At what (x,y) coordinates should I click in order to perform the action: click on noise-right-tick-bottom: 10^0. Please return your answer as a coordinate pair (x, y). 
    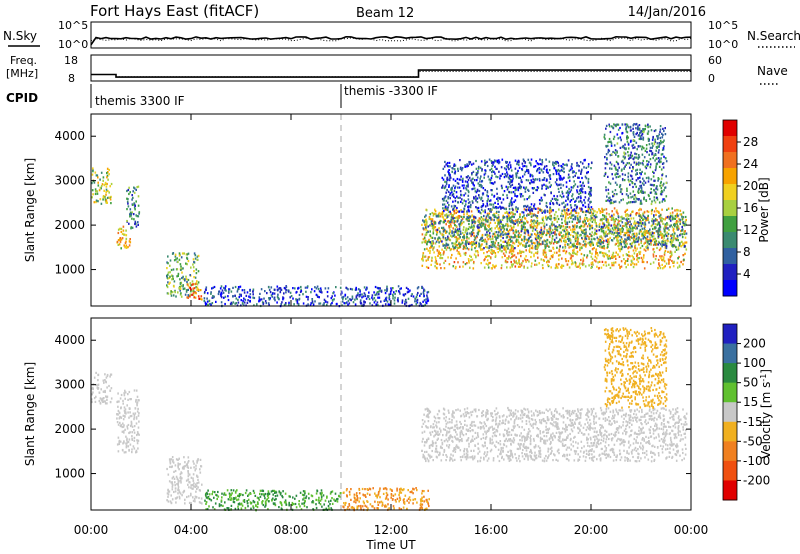
    Looking at the image, I should click on (723, 44).